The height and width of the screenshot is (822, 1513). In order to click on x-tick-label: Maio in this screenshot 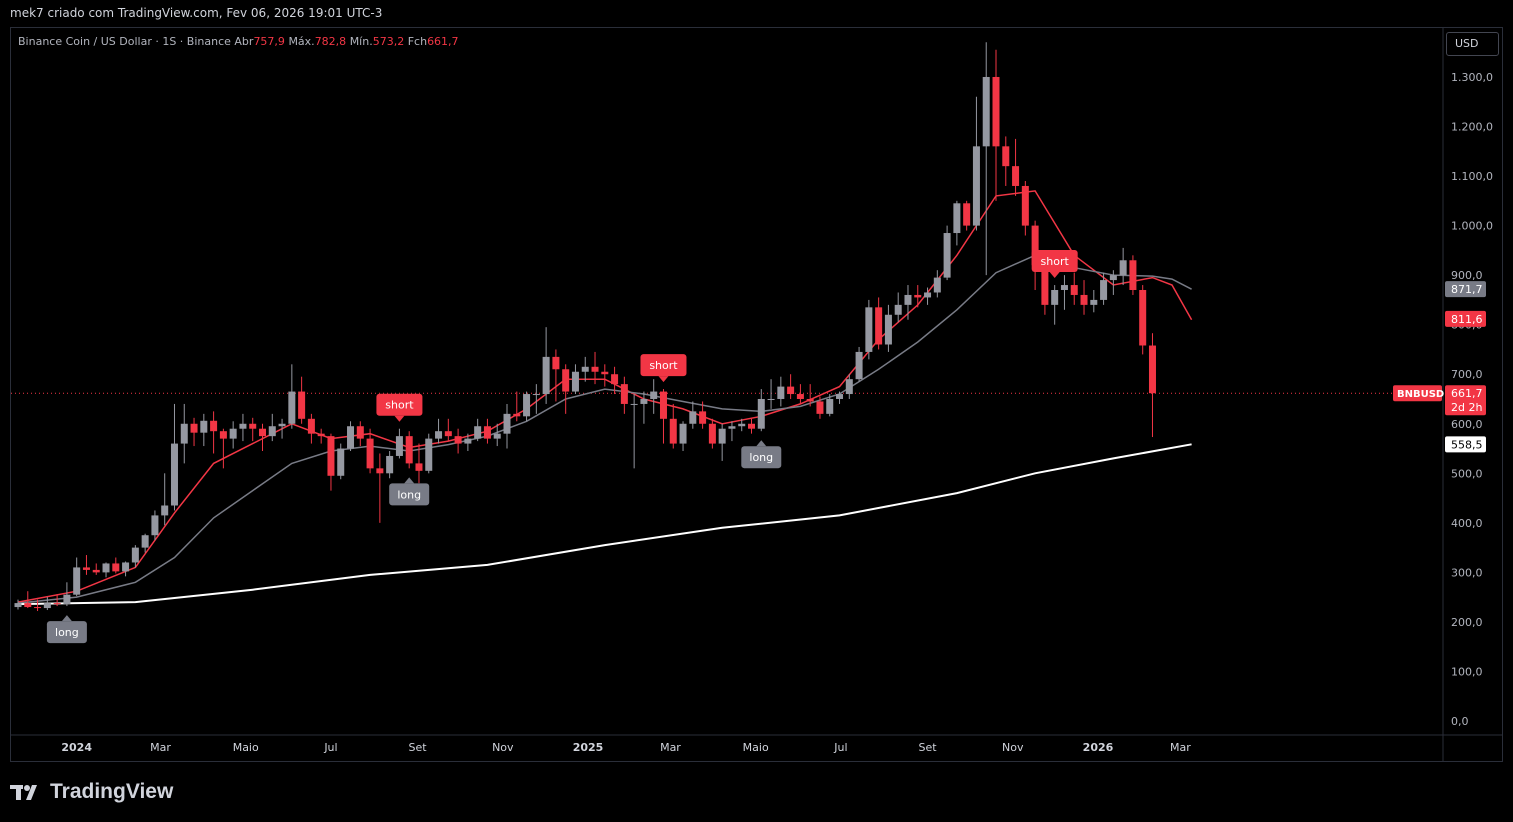, I will do `click(756, 747)`.